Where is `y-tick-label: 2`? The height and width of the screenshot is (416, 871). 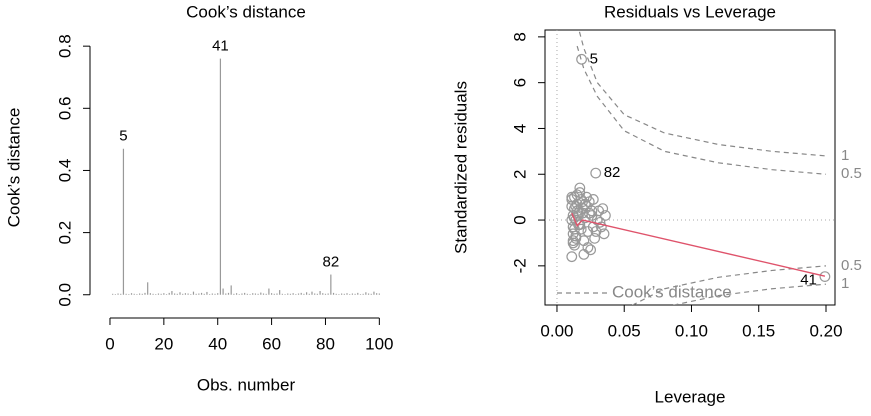
y-tick-label: 2 is located at coordinates (519, 174).